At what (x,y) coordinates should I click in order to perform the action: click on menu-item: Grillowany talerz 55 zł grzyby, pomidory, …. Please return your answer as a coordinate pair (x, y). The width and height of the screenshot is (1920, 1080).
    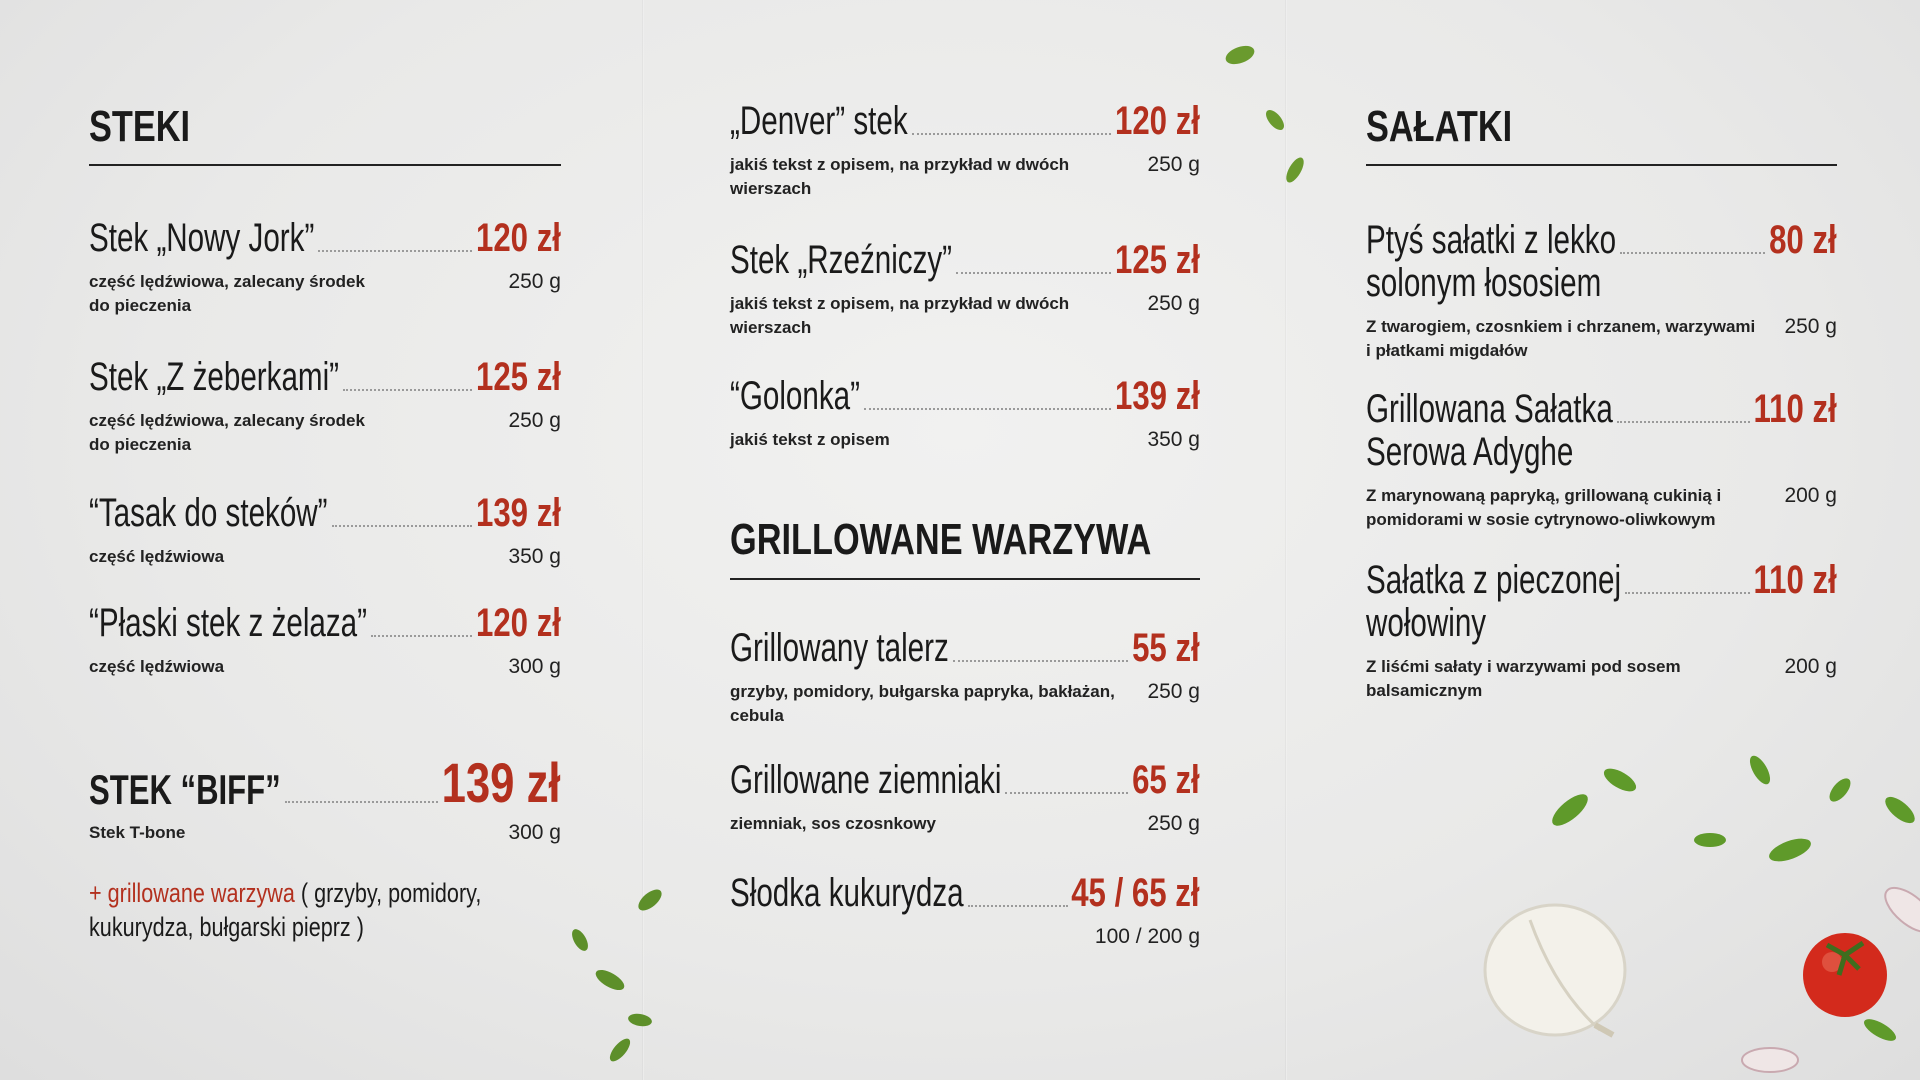
    Looking at the image, I should click on (965, 677).